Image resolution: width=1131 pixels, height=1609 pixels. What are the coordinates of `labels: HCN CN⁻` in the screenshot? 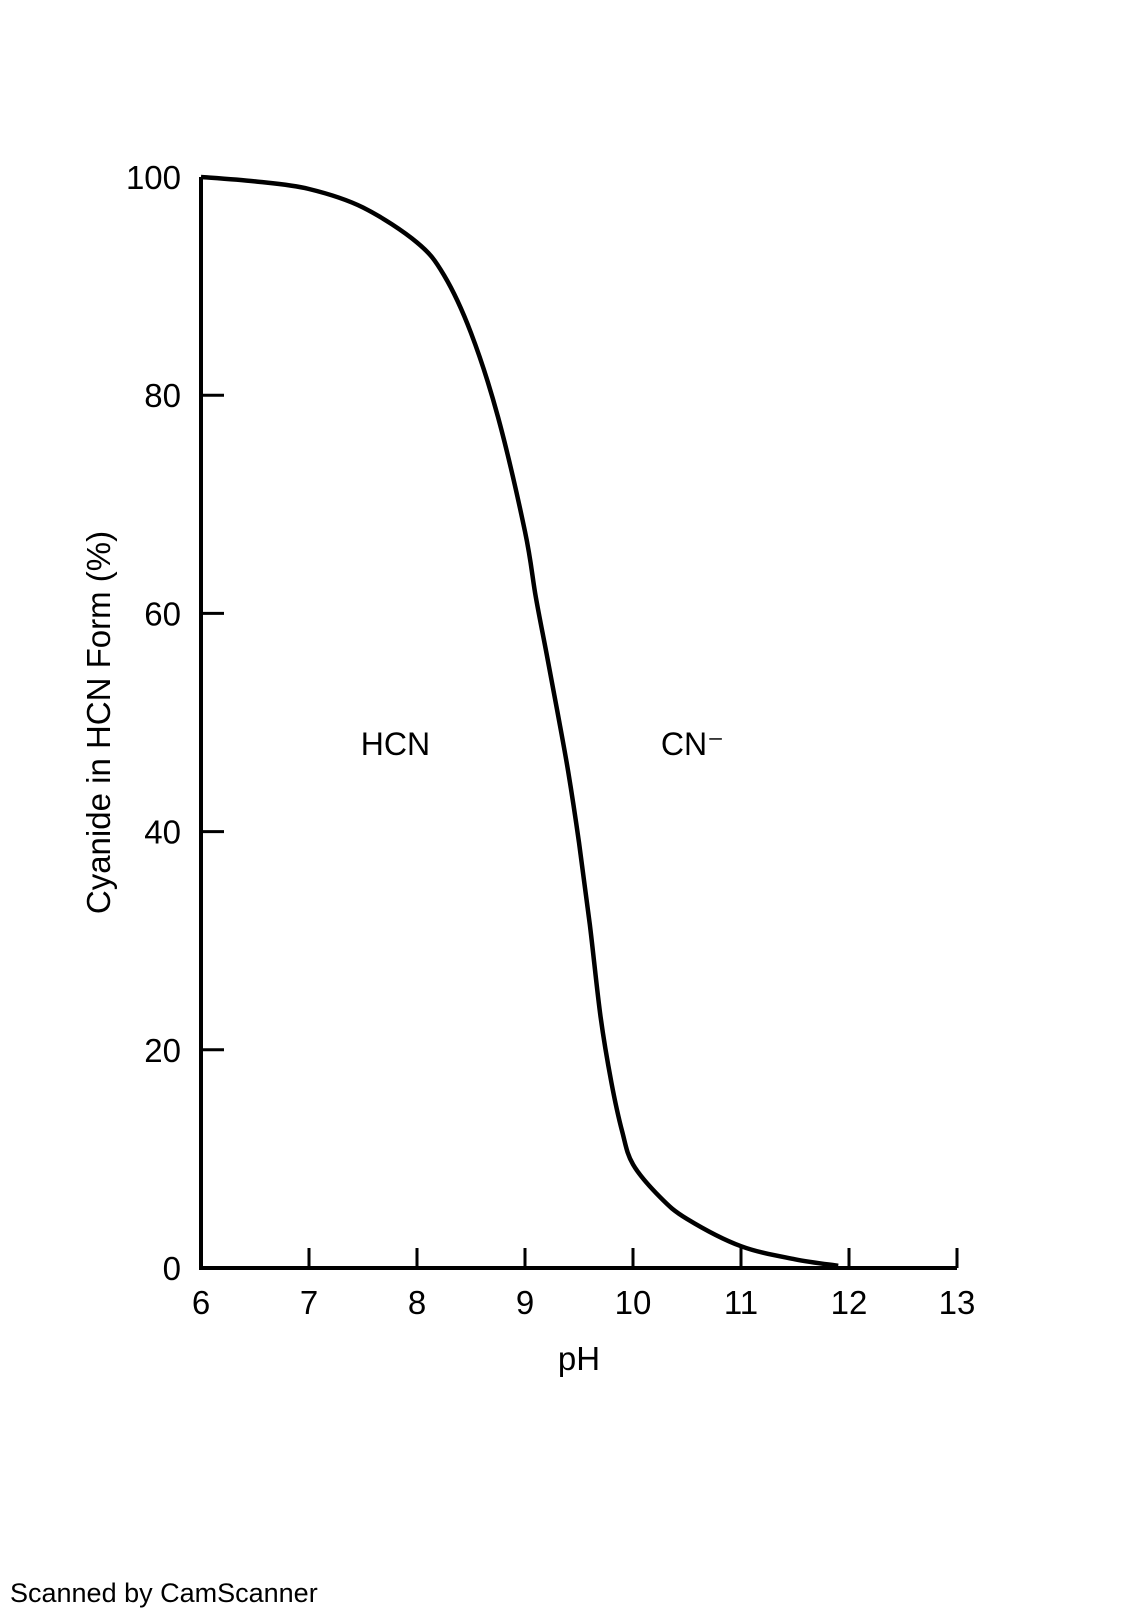 It's located at (542, 744).